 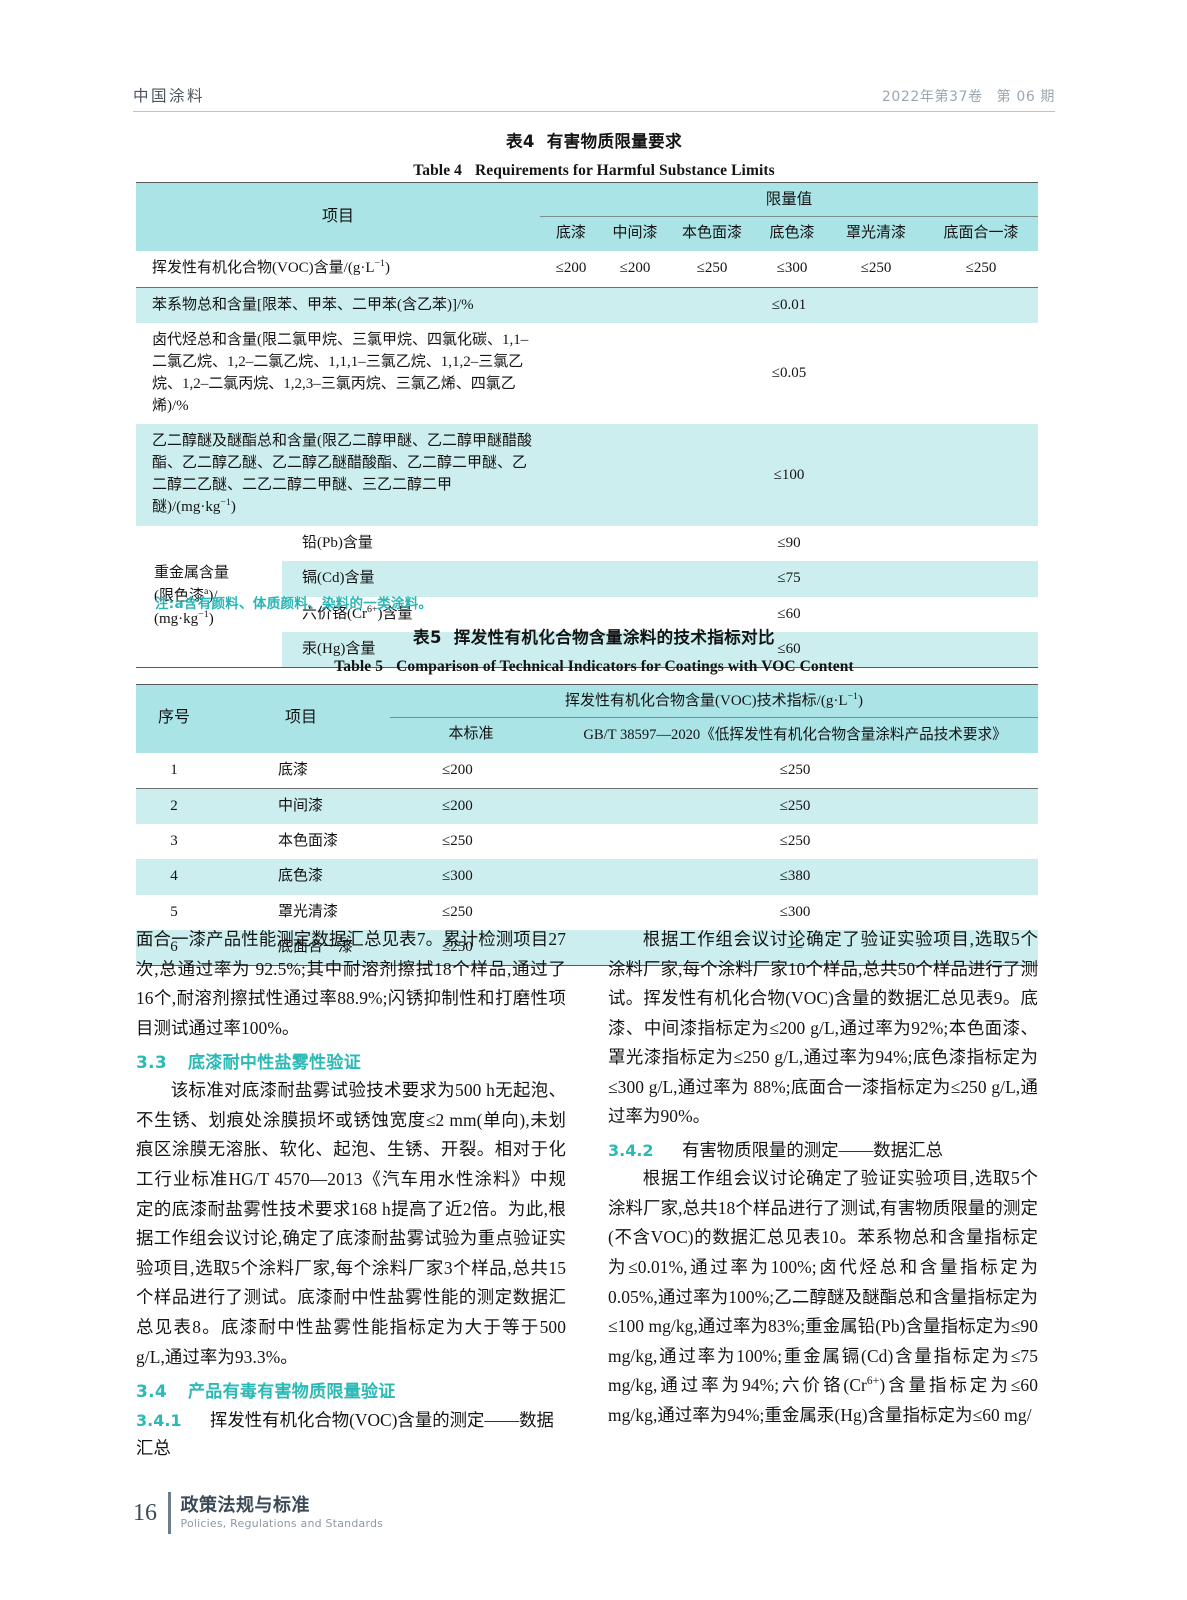 I want to click on table5-header-row-1: 序号 项目 挥发性有机化合物含量(VOC)技术指标/(g·L−1), so click(x=587, y=705).